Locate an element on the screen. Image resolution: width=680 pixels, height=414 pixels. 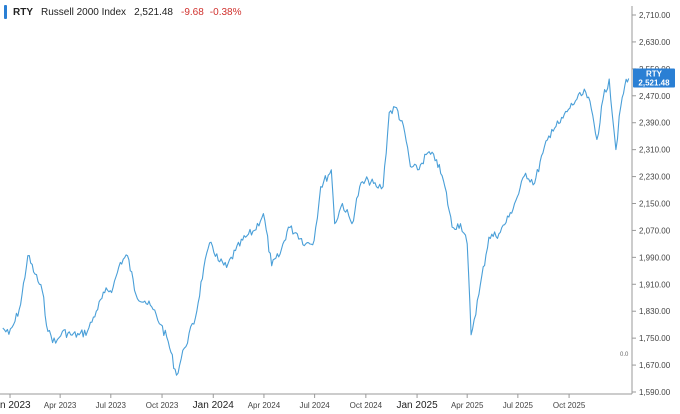
volume-zero-label: 0.0 is located at coordinates (624, 355).